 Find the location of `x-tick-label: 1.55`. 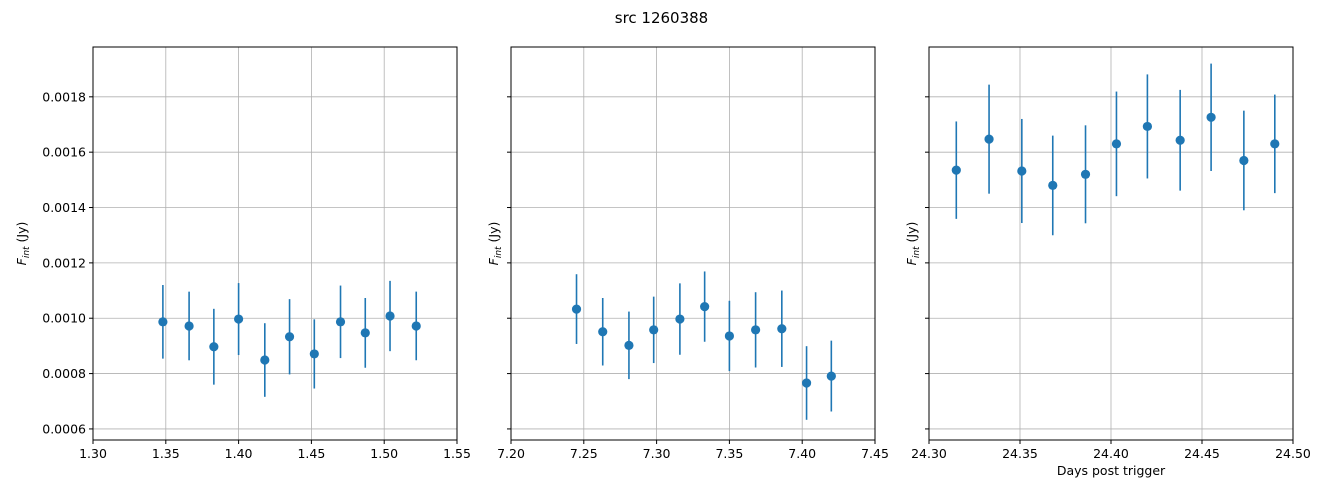

x-tick-label: 1.55 is located at coordinates (457, 453).